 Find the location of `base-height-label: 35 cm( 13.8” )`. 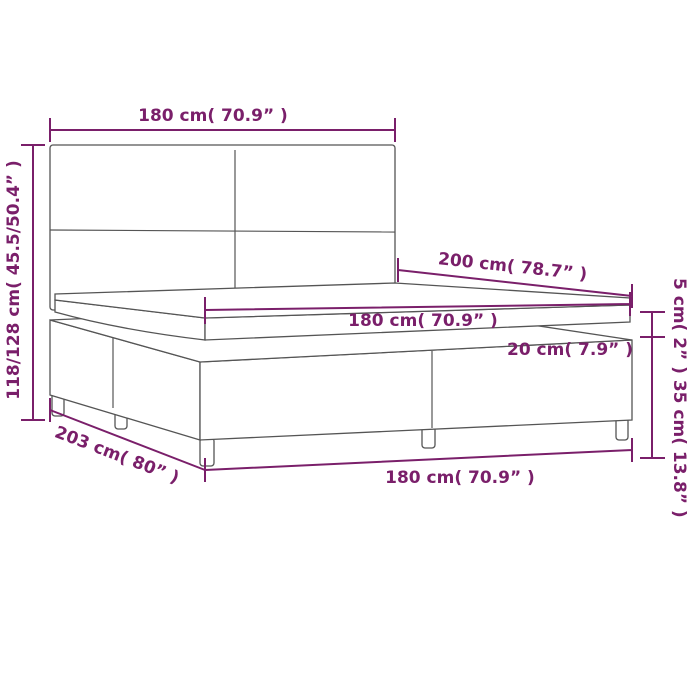

base-height-label: 35 cm( 13.8” ) is located at coordinates (679, 449).